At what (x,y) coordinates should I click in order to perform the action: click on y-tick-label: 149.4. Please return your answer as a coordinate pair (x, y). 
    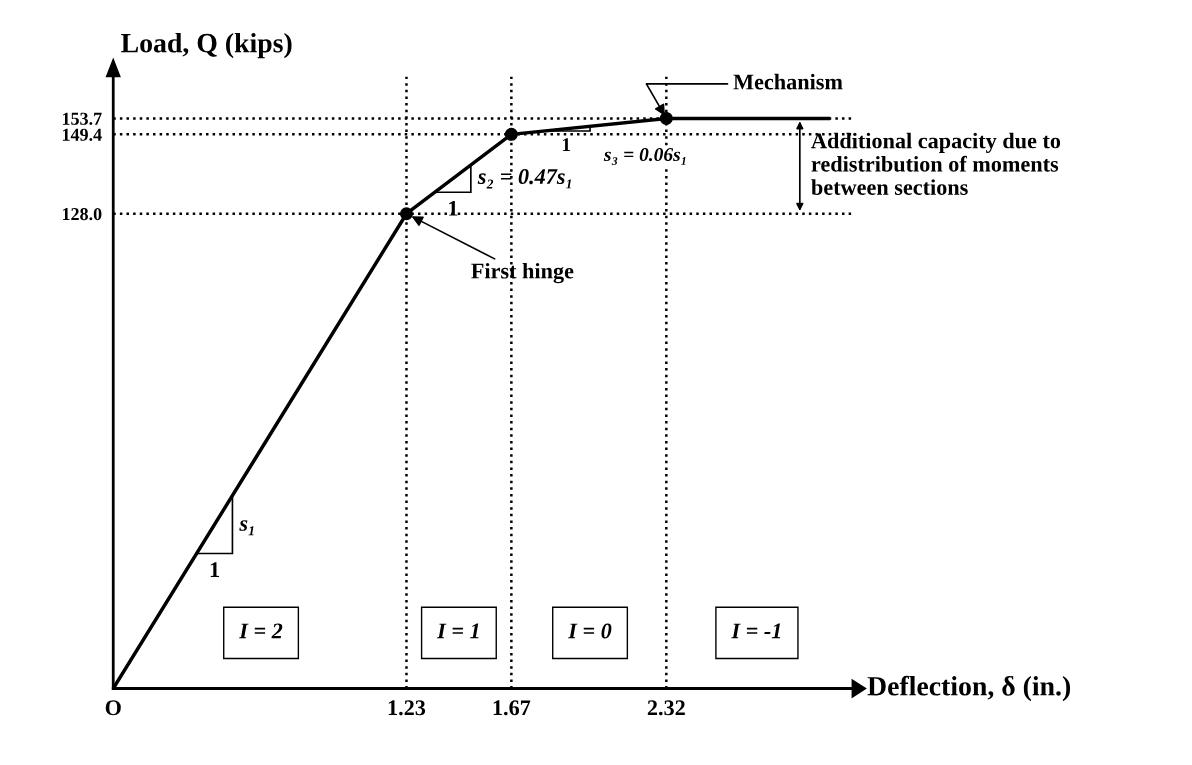
    Looking at the image, I should click on (82, 134).